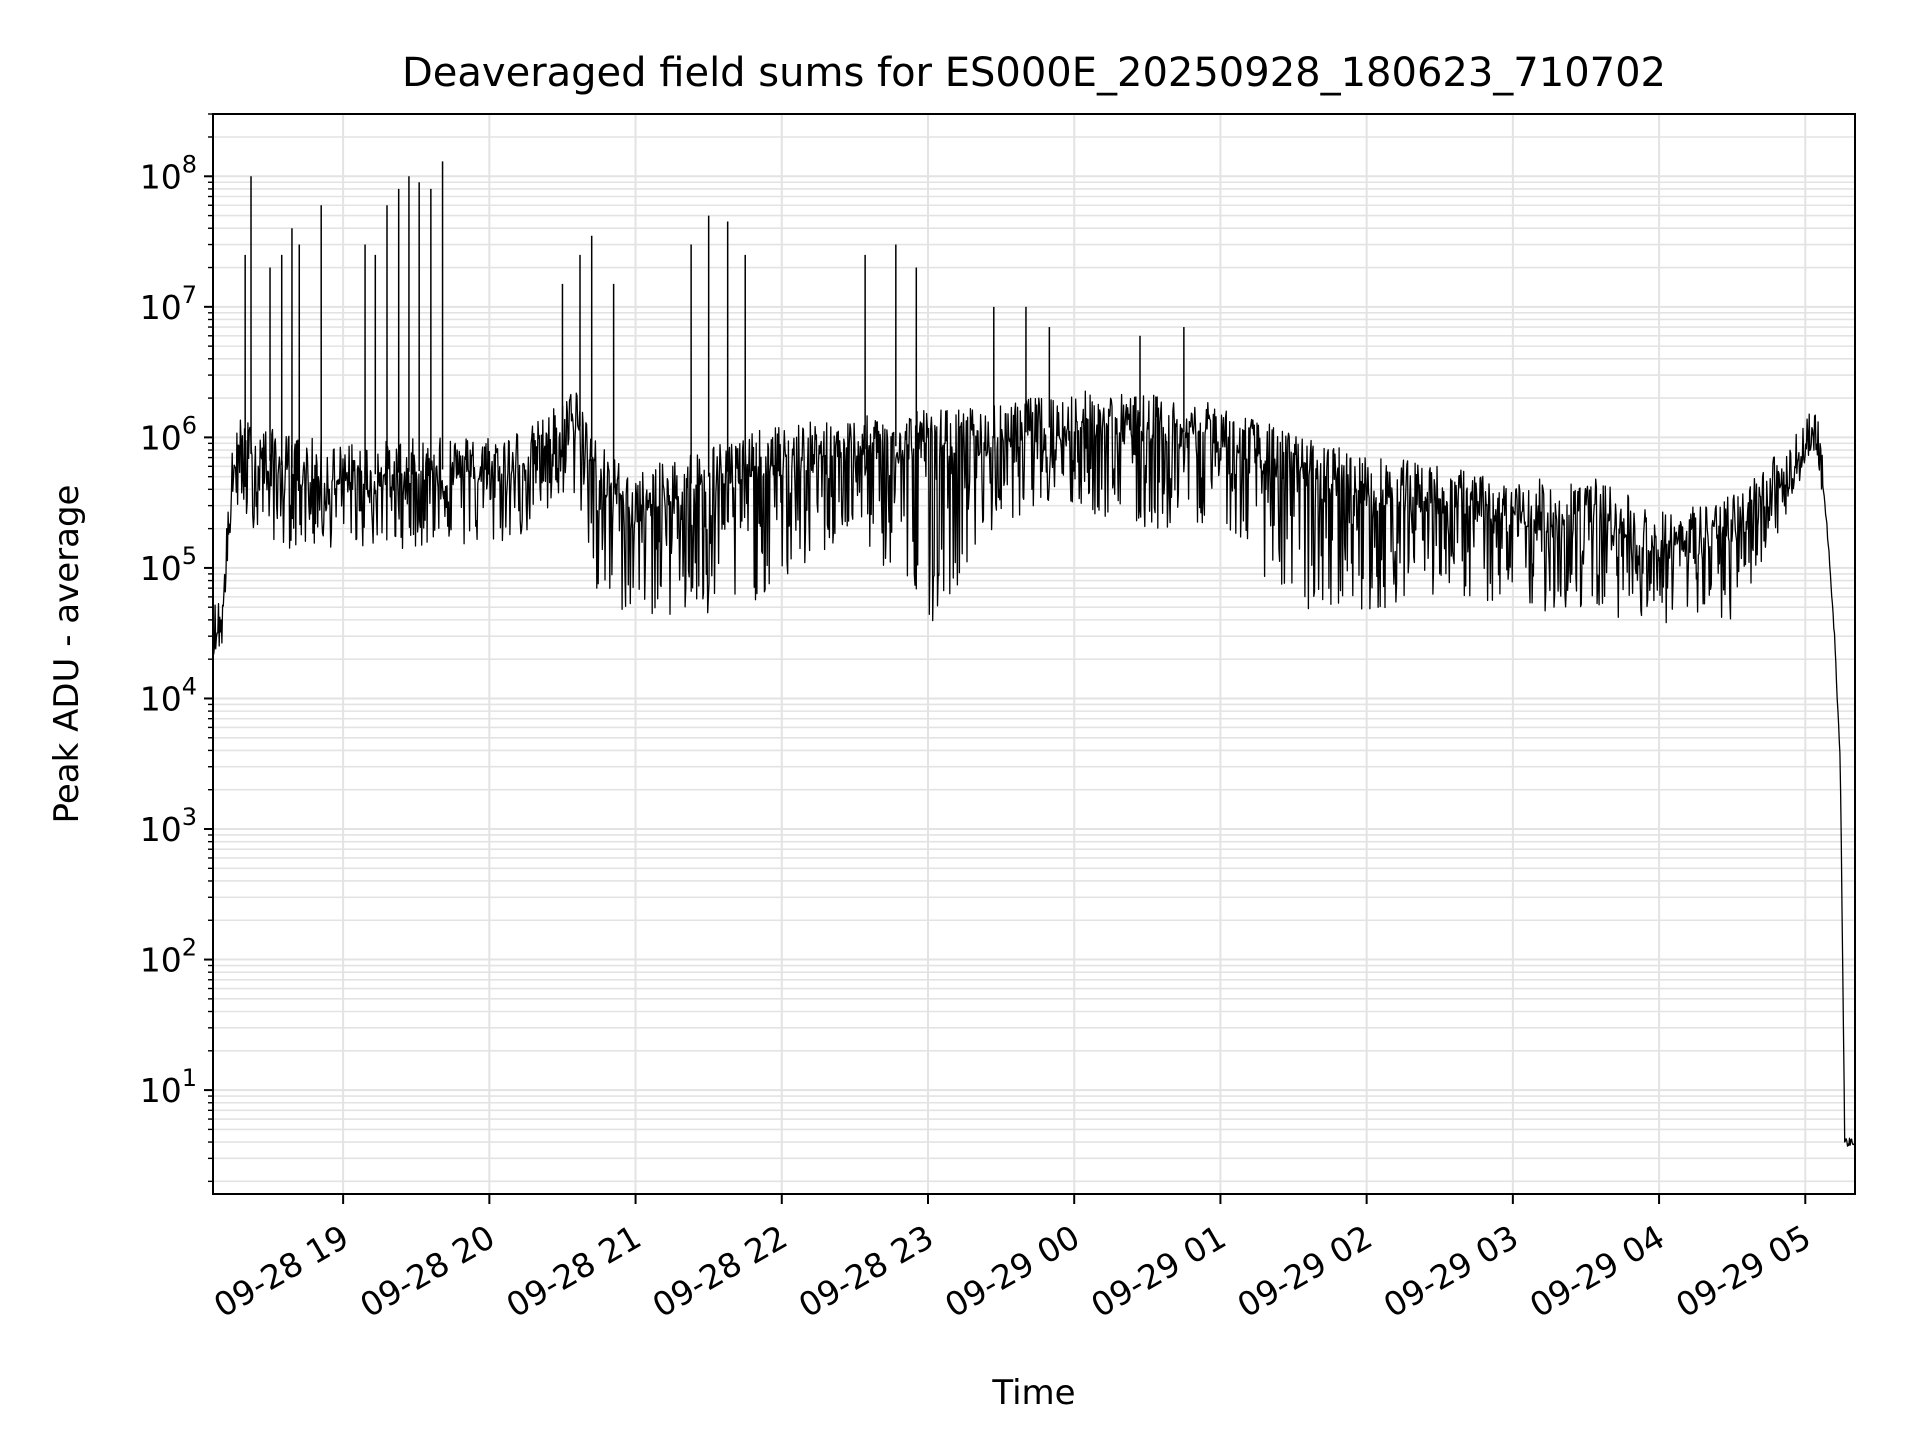 Image resolution: width=1920 pixels, height=1440 pixels. What do you see at coordinates (1451, 1271) in the screenshot?
I see `x-tick-label: 09-29 03` at bounding box center [1451, 1271].